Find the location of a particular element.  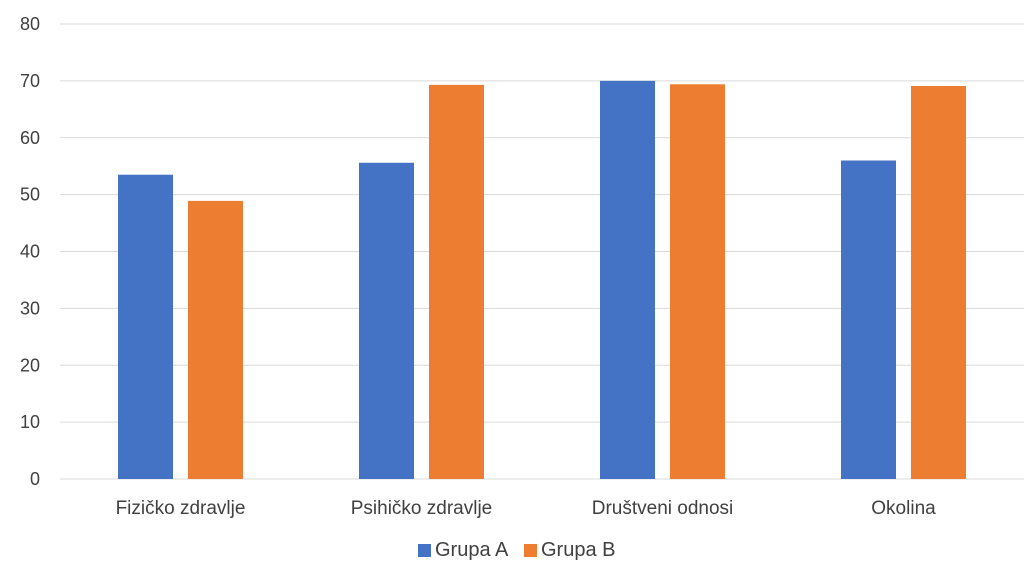

y-tick-label: 40 is located at coordinates (30, 252).